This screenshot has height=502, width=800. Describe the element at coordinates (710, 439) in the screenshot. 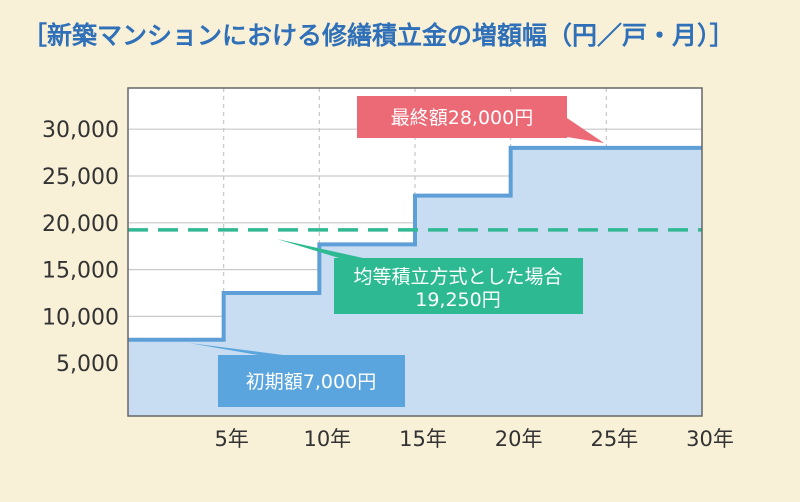

I see `x-tick-label: 30年` at that location.